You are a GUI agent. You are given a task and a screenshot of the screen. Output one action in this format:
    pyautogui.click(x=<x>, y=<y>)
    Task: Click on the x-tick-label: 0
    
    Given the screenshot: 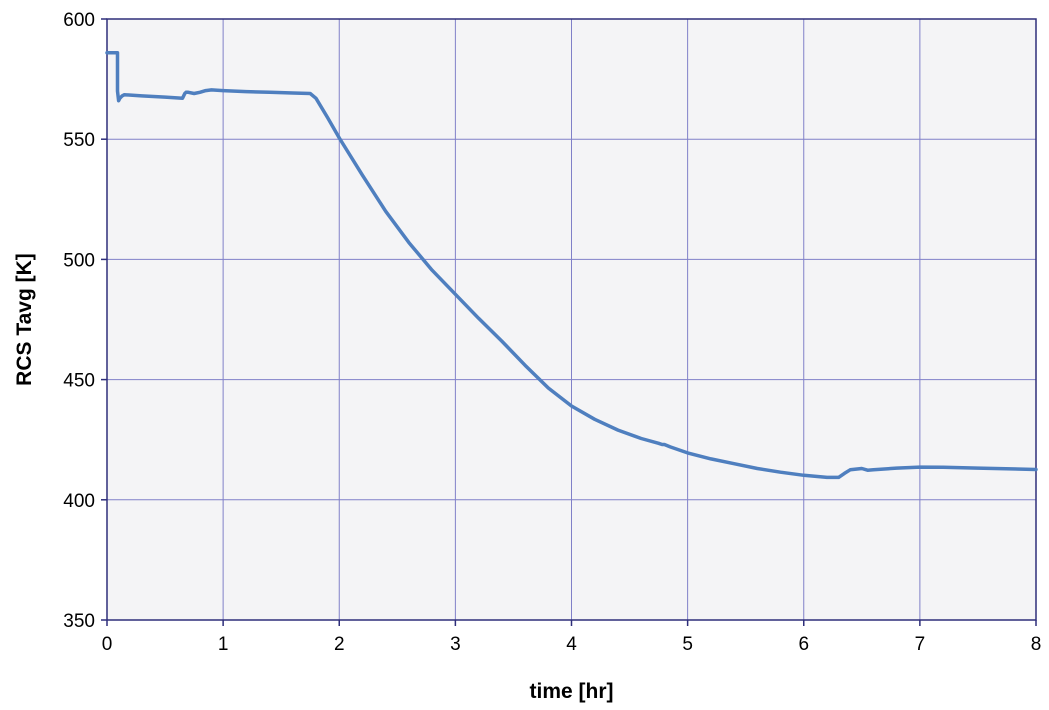 What is the action you would take?
    pyautogui.click(x=107, y=644)
    